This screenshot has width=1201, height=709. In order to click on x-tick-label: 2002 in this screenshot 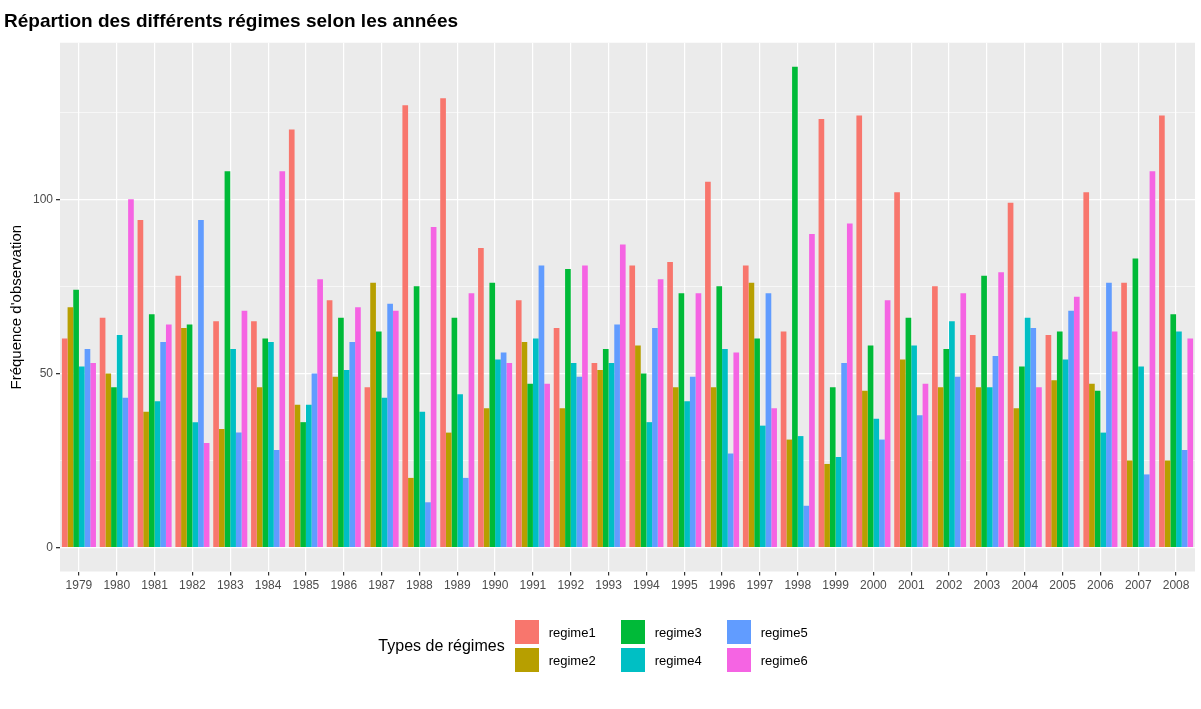, I will do `click(949, 585)`.